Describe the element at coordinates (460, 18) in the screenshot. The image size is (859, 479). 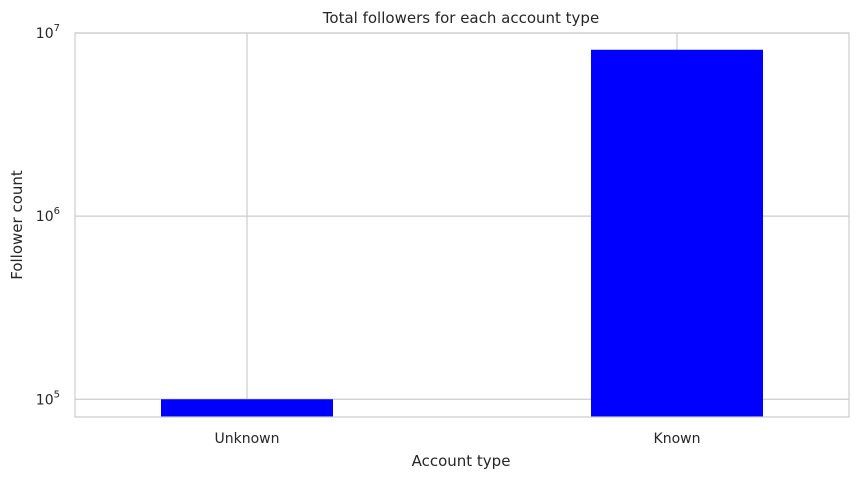
I see `chart-title: Total followers for each account type` at that location.